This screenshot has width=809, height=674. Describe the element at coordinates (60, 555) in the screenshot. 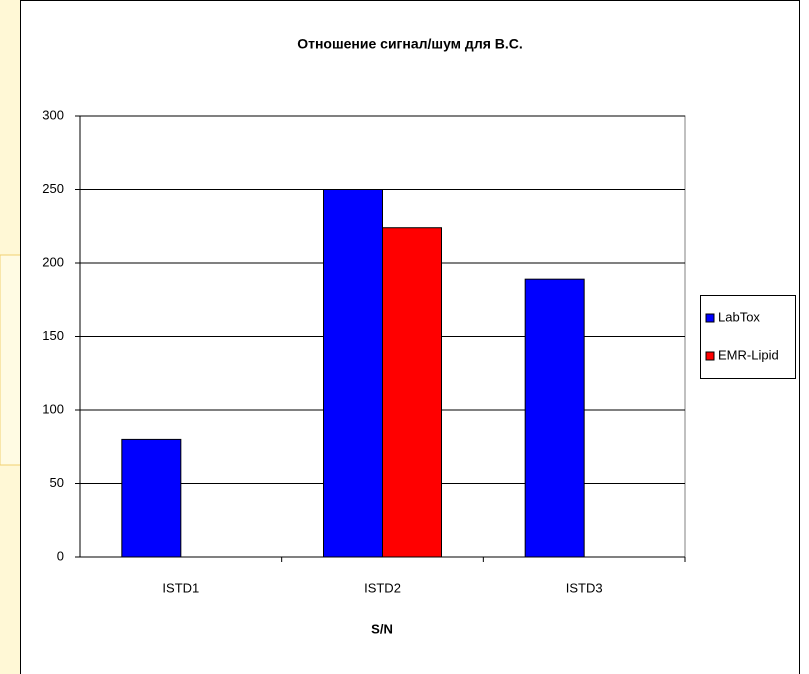

I see `y-tick-label: 0` at that location.